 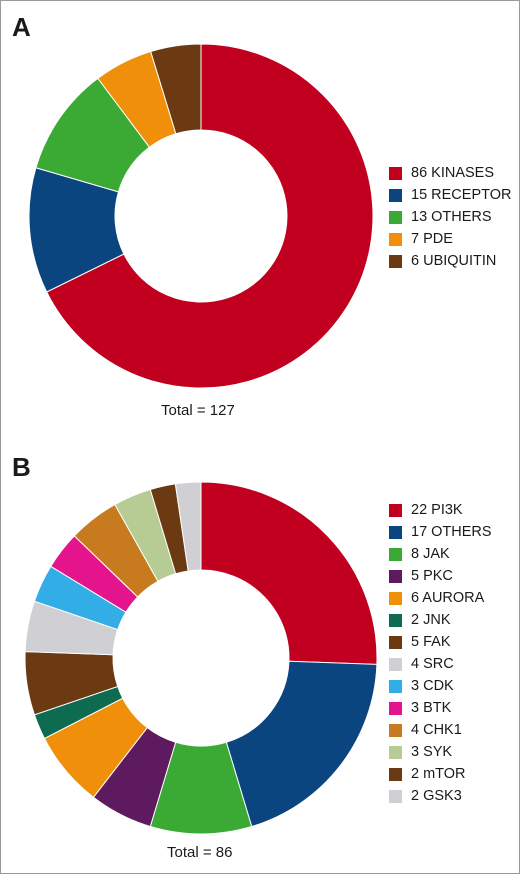 I want to click on legend-item-b-3-cdk: 3 CDK, so click(x=440, y=686).